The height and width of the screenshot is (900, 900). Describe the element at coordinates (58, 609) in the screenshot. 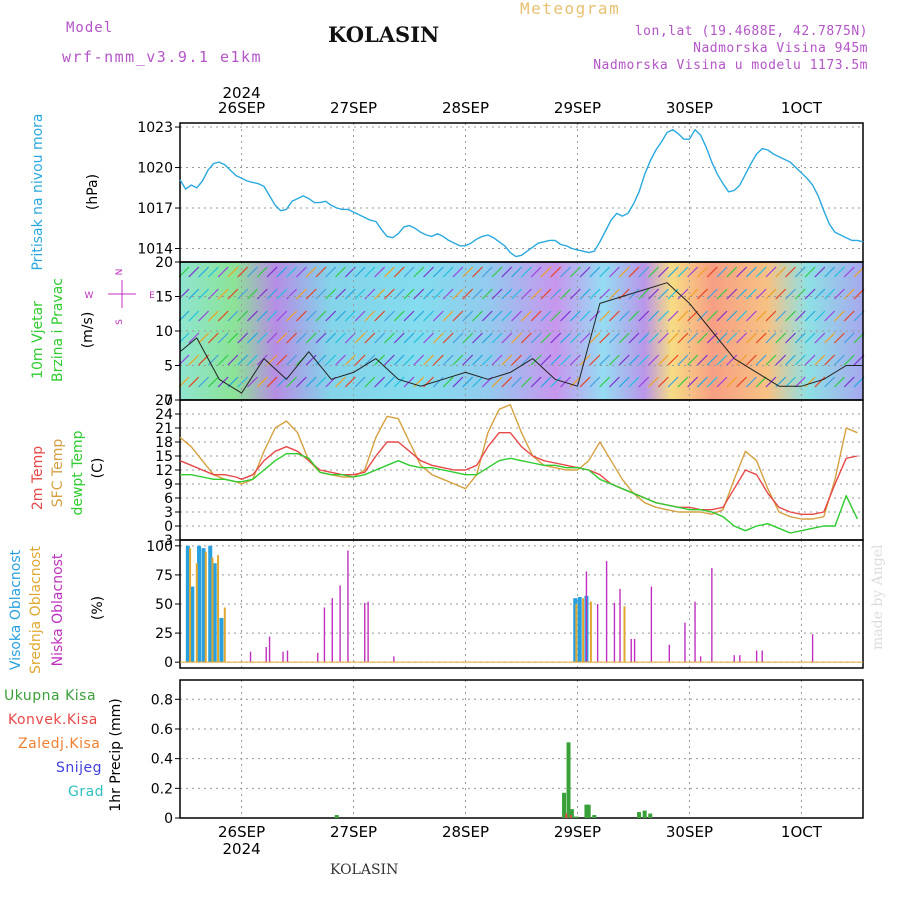

I see `cloud-axis-title-low: Niska Oblacnost` at that location.